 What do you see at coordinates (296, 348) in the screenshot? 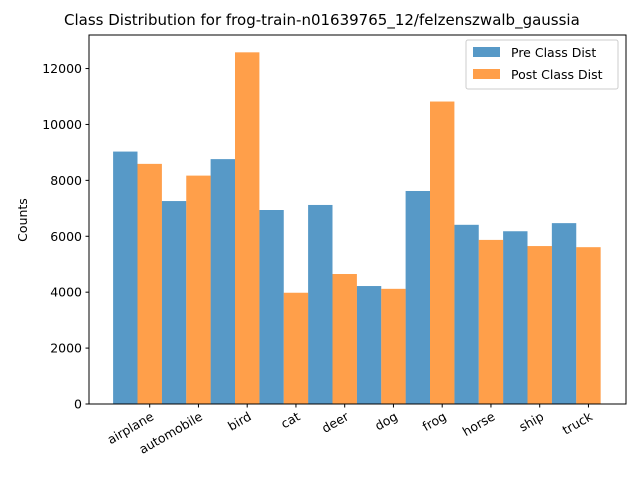
I see `bar-post-cat` at bounding box center [296, 348].